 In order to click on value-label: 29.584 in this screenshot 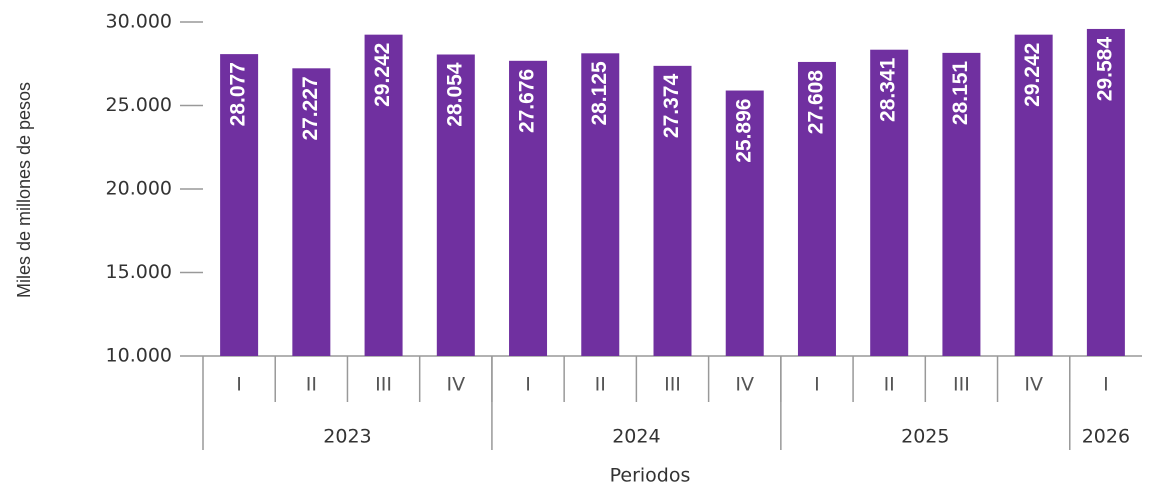, I will do `click(1104, 69)`.